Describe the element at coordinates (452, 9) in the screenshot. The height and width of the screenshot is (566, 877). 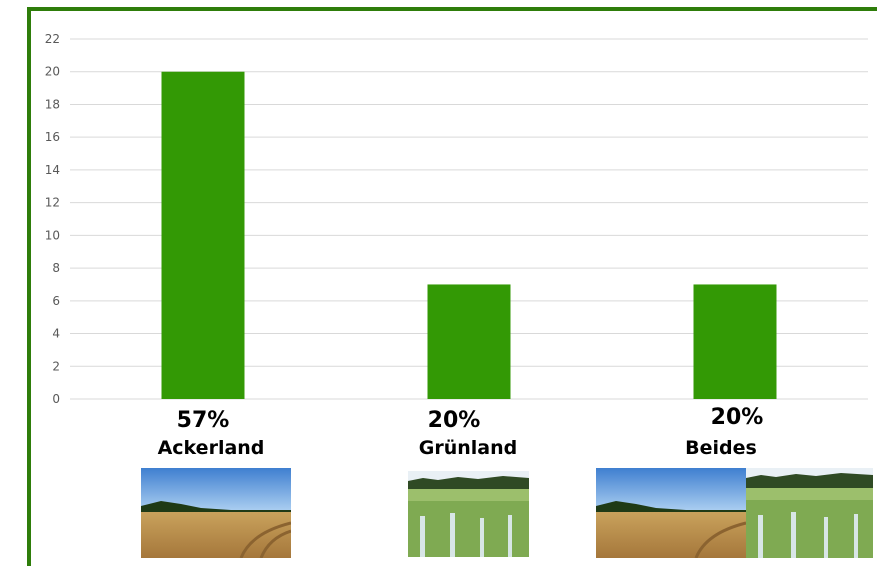
I see `frame-border-top` at that location.